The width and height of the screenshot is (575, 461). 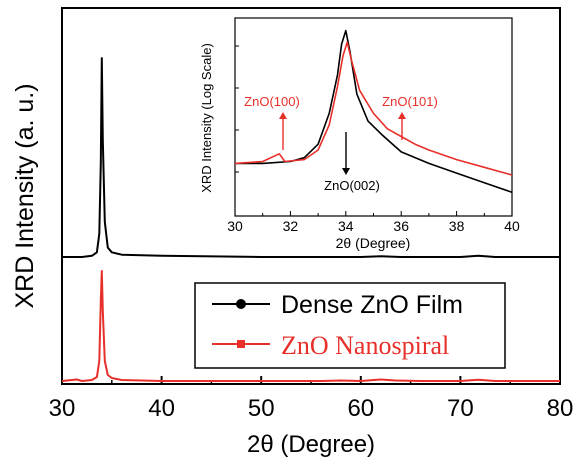 I want to click on inset-x-tick-label: 38, so click(x=457, y=226).